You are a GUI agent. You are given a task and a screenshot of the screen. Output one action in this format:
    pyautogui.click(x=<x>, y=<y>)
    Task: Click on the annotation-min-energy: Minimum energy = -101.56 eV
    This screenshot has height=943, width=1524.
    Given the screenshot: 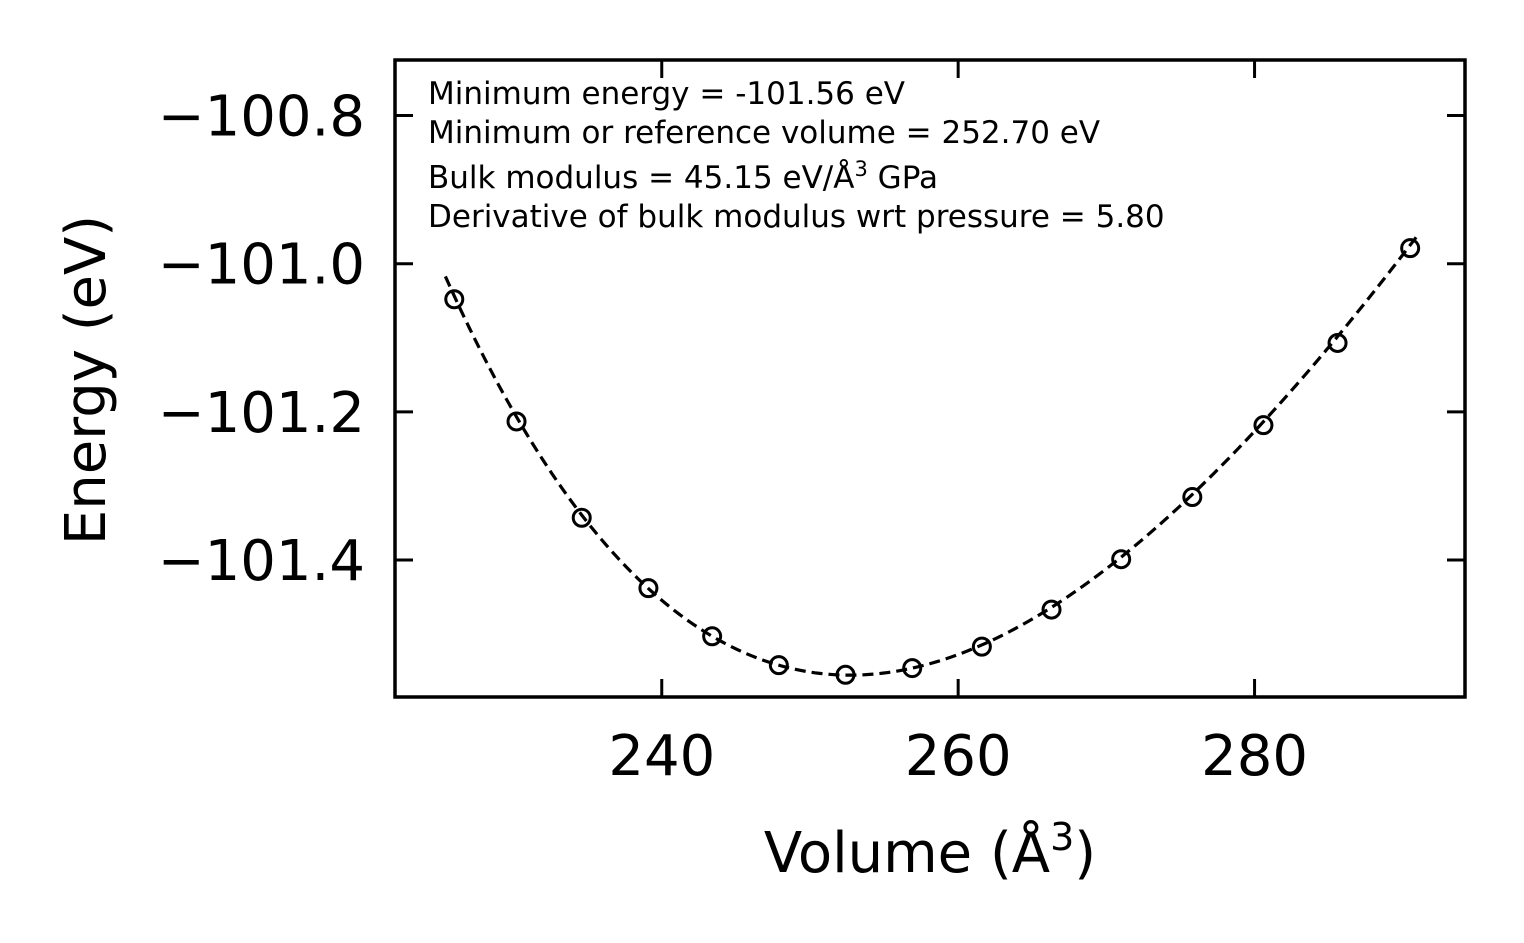 What is the action you would take?
    pyautogui.click(x=666, y=94)
    